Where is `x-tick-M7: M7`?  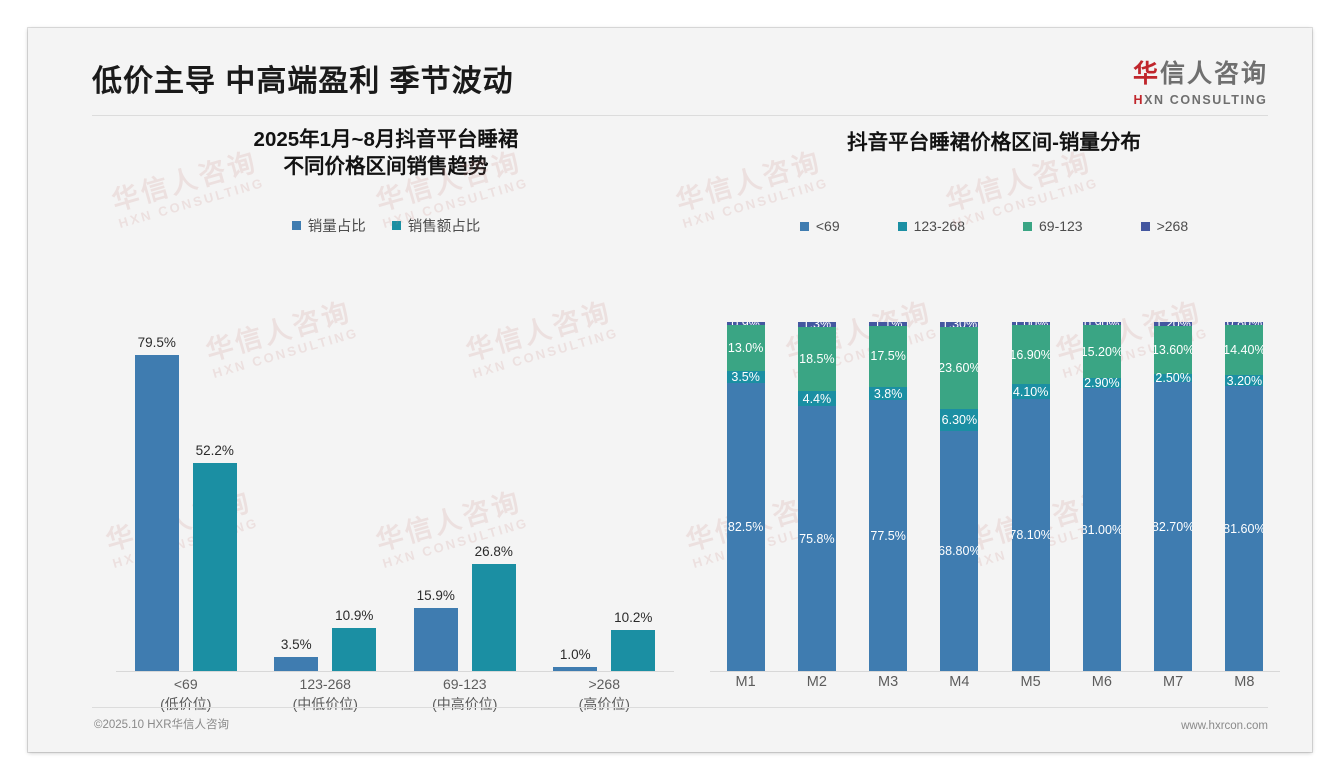 x-tick-M7: M7 is located at coordinates (1173, 682).